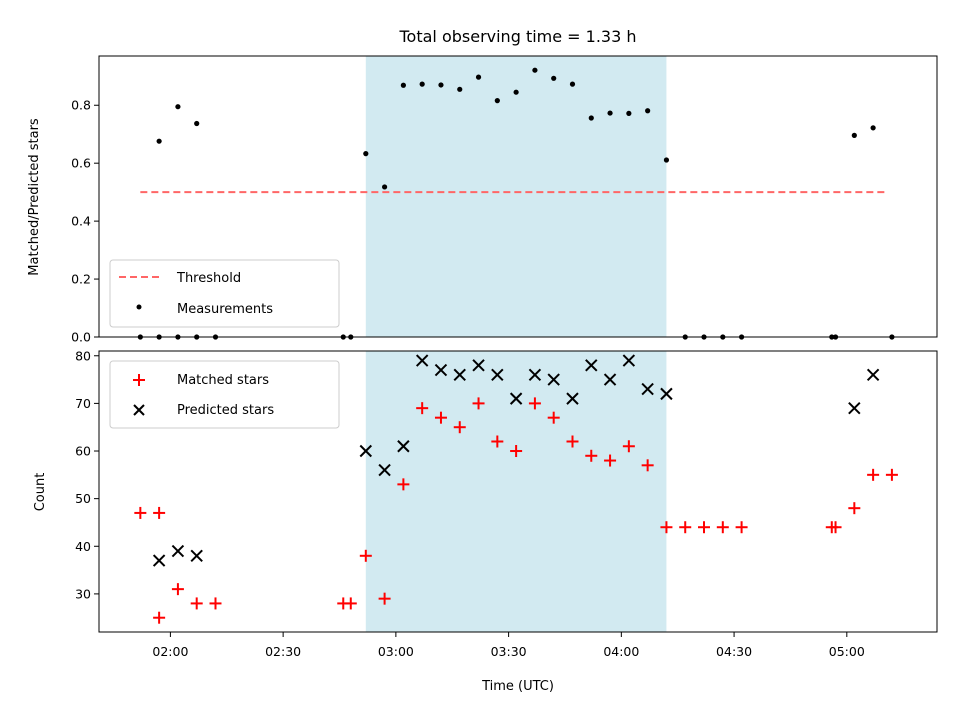 The height and width of the screenshot is (720, 960). Describe the element at coordinates (81, 163) in the screenshot. I see `y-tick-label: 0.6` at that location.